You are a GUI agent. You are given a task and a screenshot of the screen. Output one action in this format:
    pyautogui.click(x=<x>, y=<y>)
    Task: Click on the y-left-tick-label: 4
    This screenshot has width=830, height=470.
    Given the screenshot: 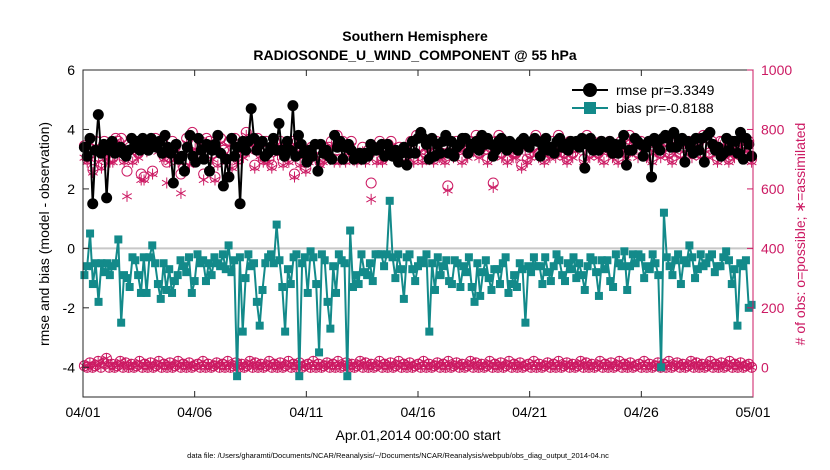 What is the action you would take?
    pyautogui.click(x=71, y=129)
    